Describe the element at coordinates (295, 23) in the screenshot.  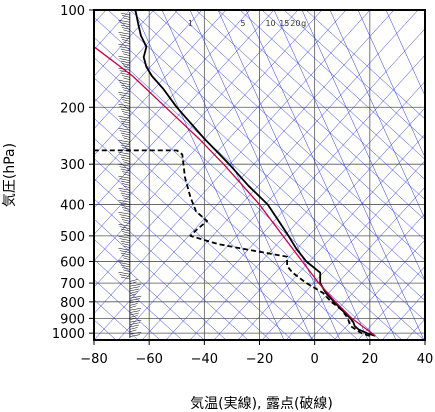
I see `mixing-ratio-label: 20` at that location.